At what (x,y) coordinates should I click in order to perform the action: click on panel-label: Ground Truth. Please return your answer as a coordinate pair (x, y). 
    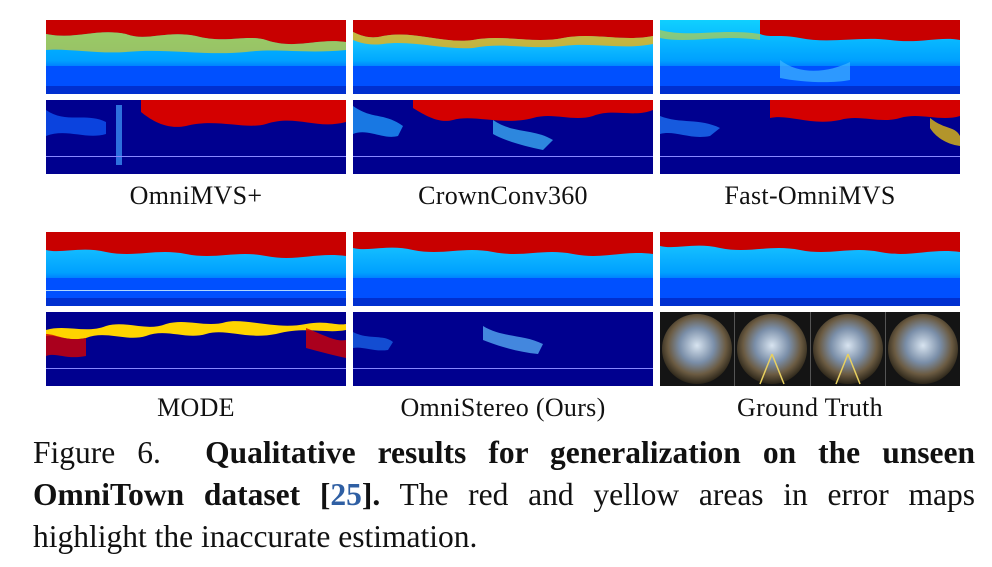
    Looking at the image, I should click on (810, 407).